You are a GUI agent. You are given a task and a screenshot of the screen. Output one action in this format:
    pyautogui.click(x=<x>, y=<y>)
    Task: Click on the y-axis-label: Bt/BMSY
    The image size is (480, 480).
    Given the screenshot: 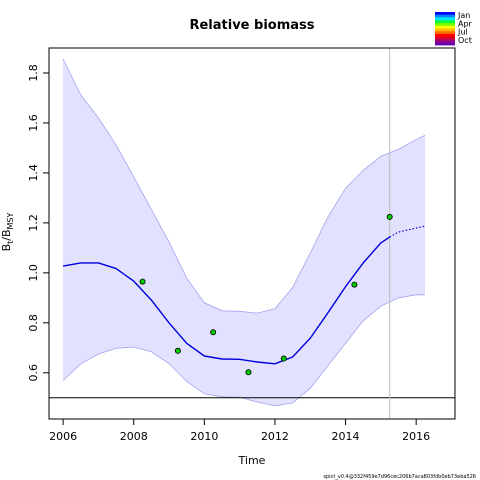 What is the action you would take?
    pyautogui.click(x=7, y=231)
    